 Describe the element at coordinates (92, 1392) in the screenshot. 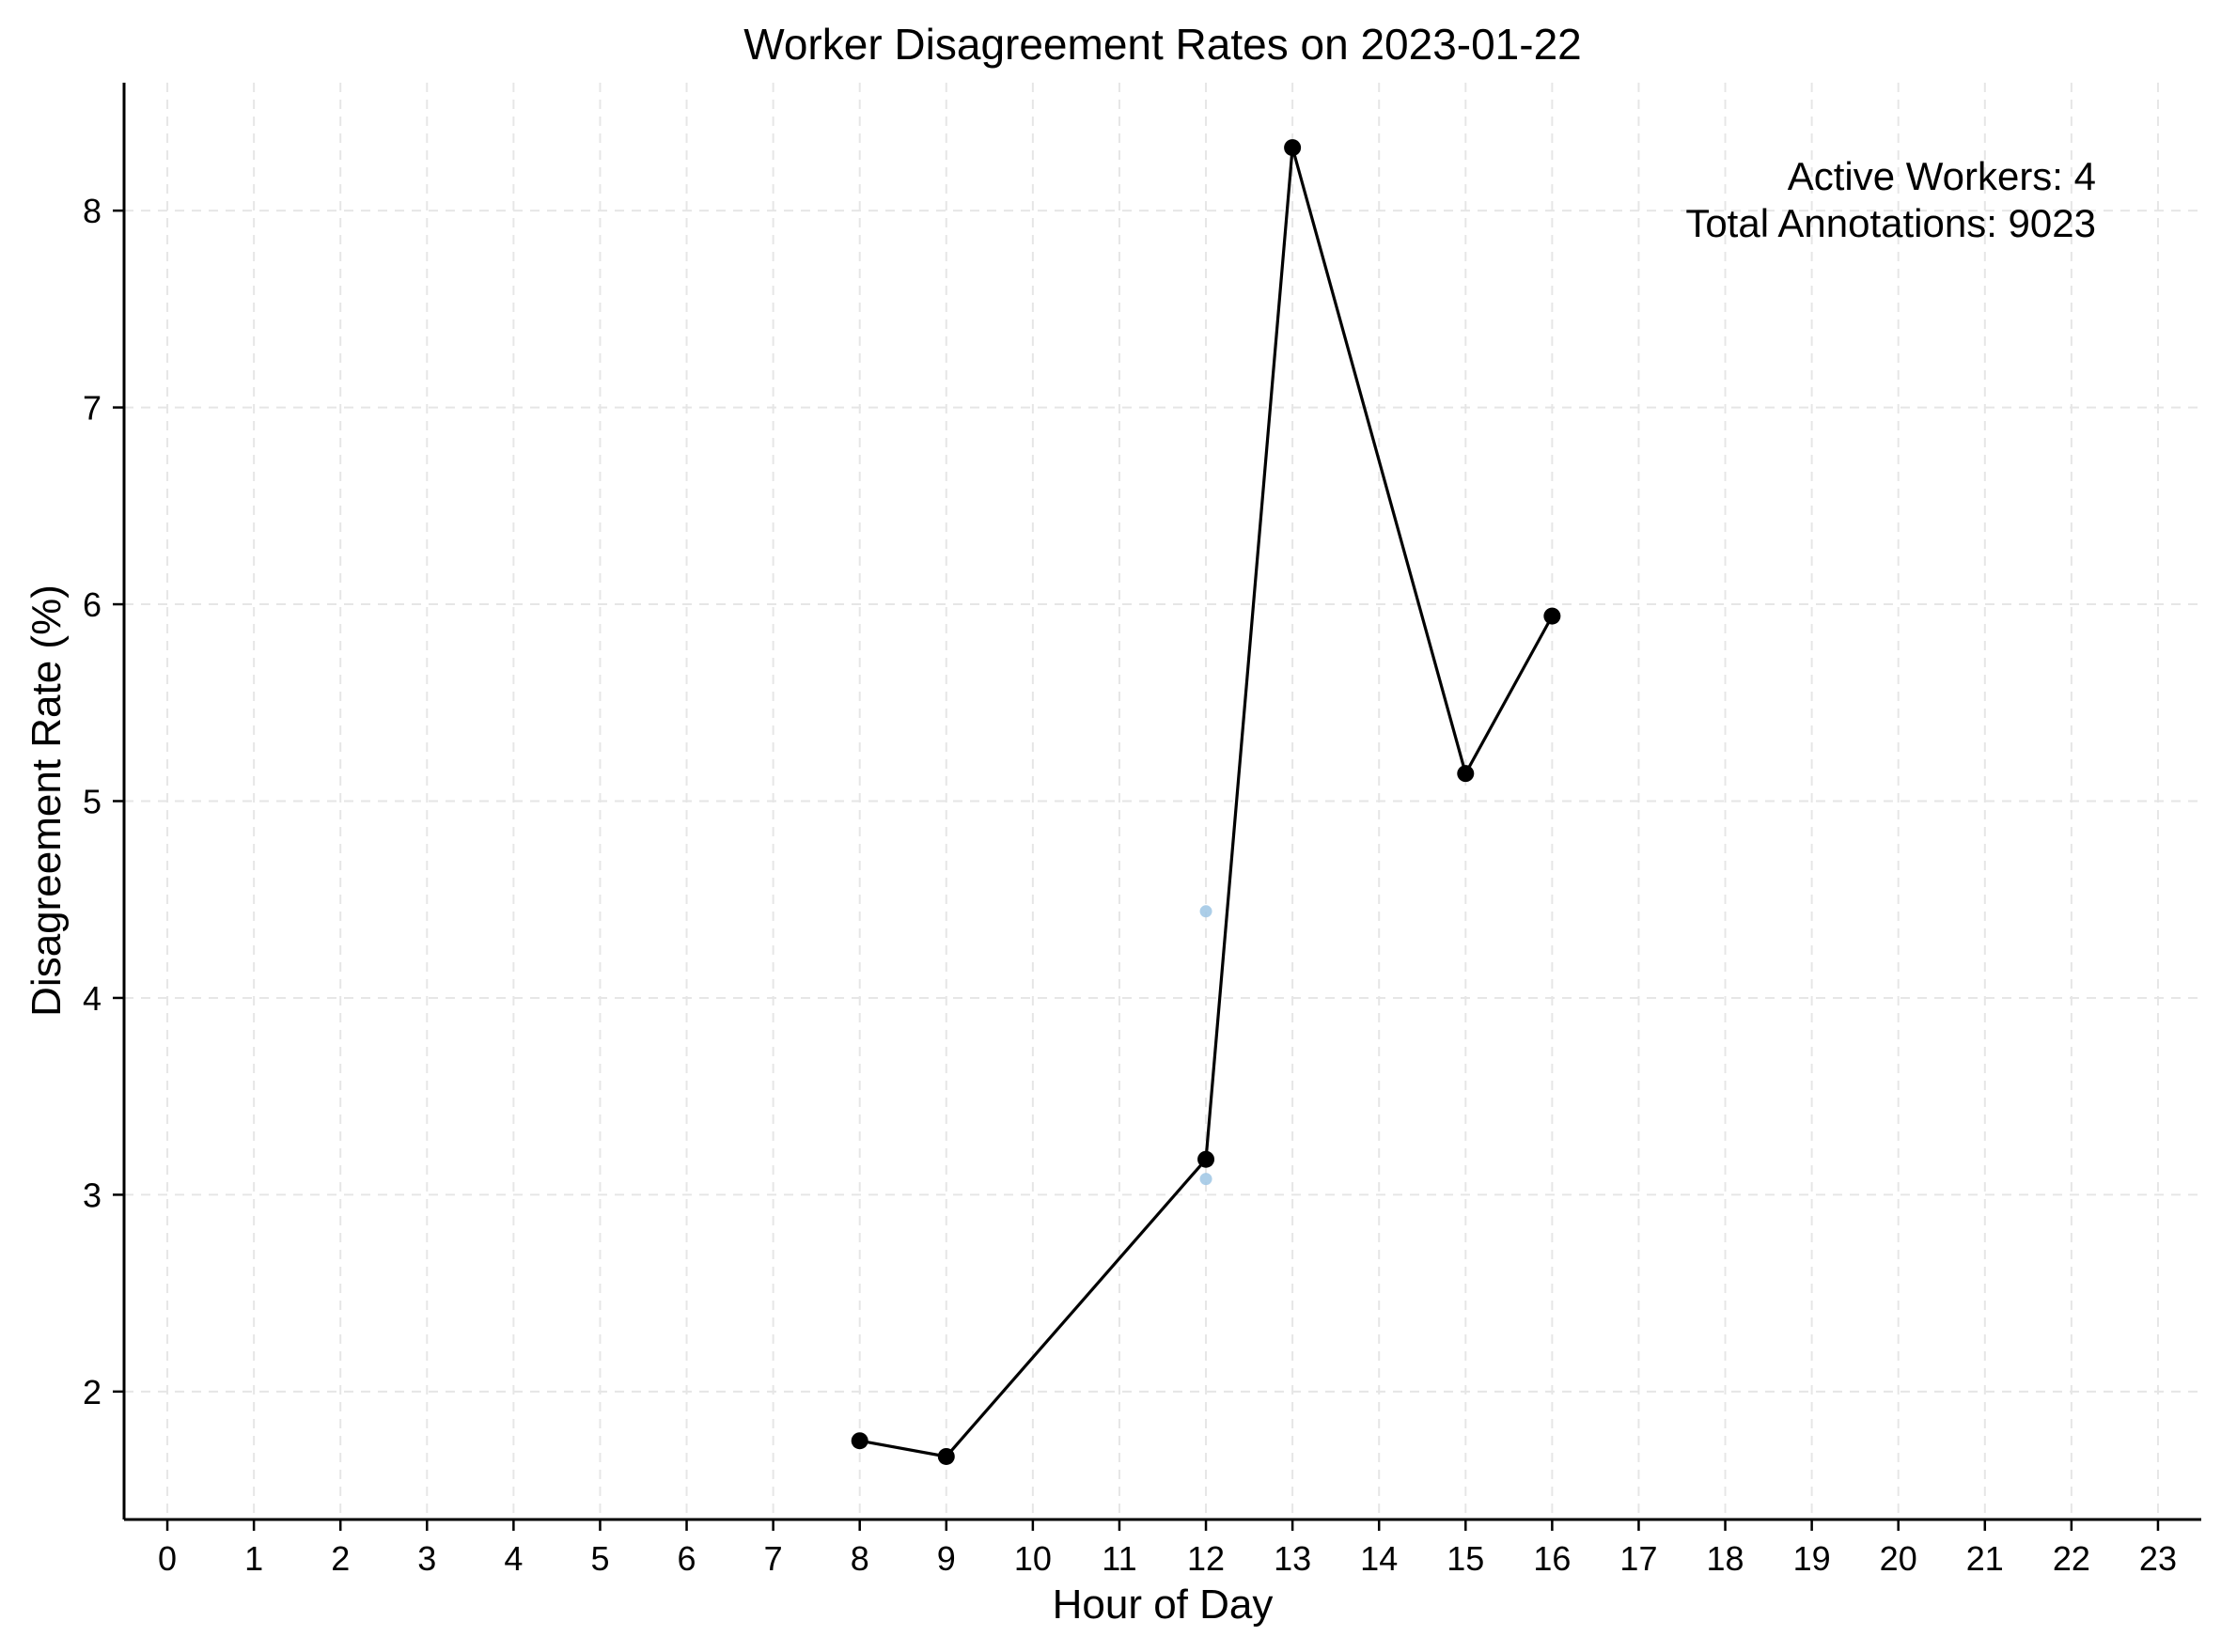

I see `y-tick-label: 2` at that location.